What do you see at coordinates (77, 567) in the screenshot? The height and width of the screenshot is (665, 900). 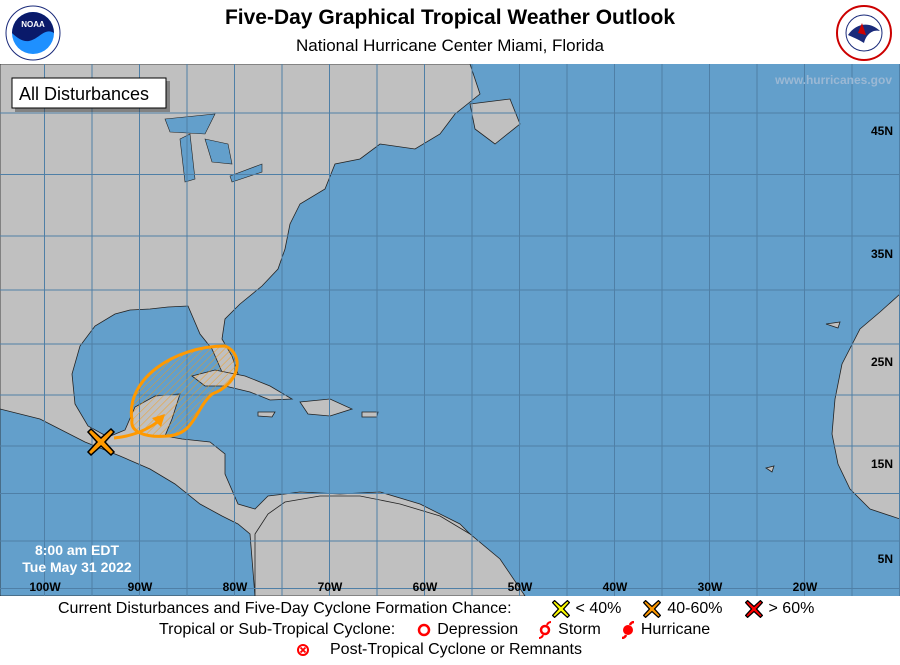 I see `issued-date: Tue May 31 2022` at bounding box center [77, 567].